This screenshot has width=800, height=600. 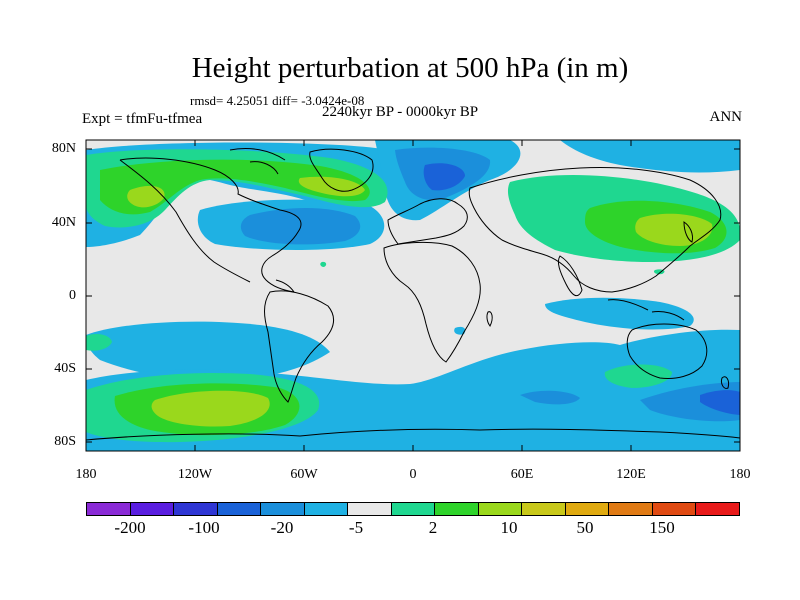 What do you see at coordinates (356, 527) in the screenshot?
I see `colorbar-label: -5` at bounding box center [356, 527].